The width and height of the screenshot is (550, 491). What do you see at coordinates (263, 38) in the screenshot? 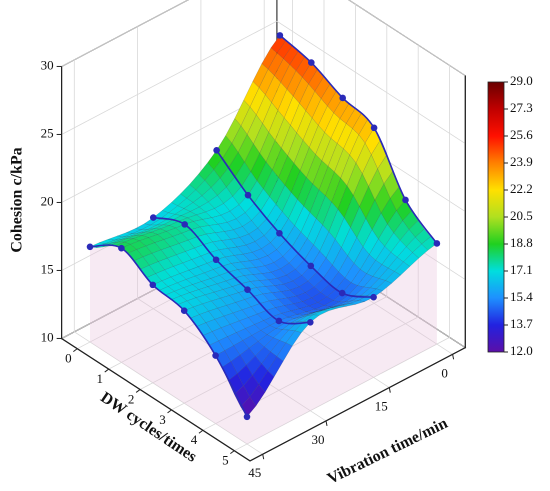
I see `grid-line` at bounding box center [263, 38].